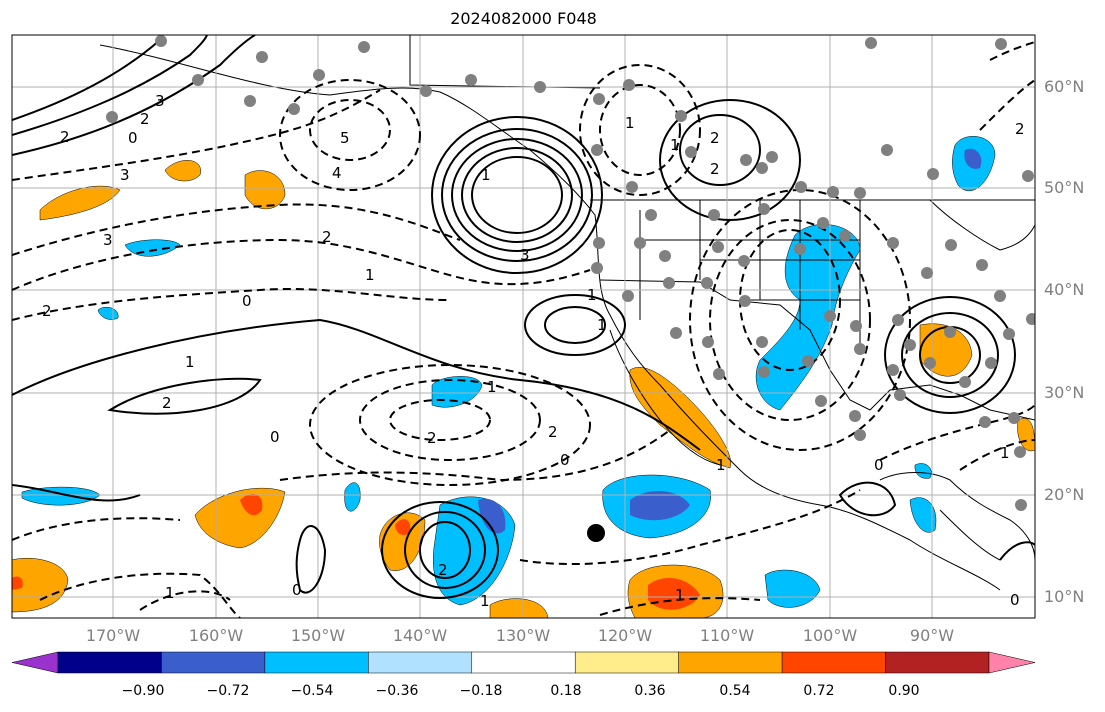  I want to click on colorbar-extend-low, so click(35, 662).